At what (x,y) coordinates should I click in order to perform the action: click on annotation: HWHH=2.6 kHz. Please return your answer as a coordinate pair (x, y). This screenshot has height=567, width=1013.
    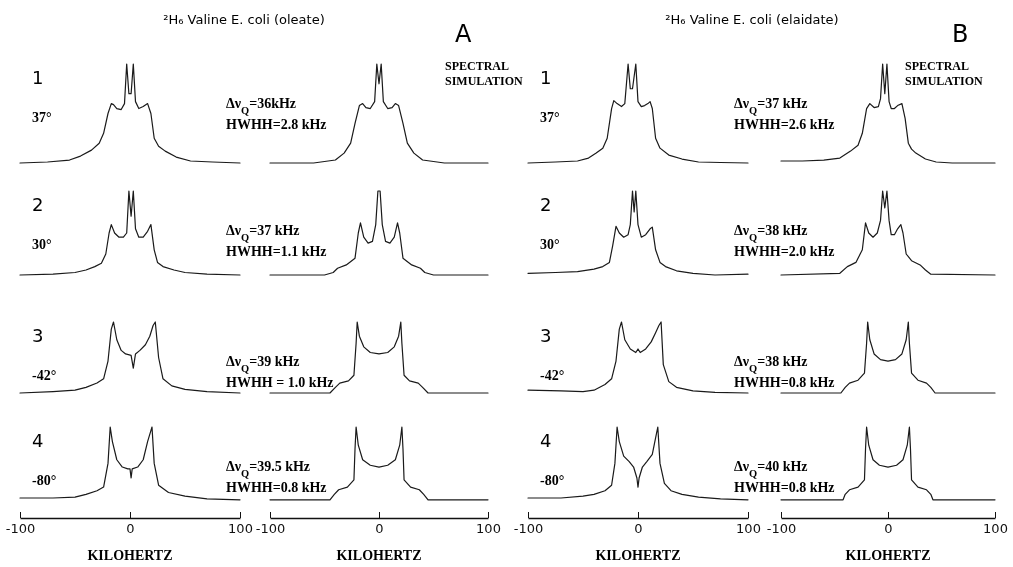
    Looking at the image, I should click on (784, 124).